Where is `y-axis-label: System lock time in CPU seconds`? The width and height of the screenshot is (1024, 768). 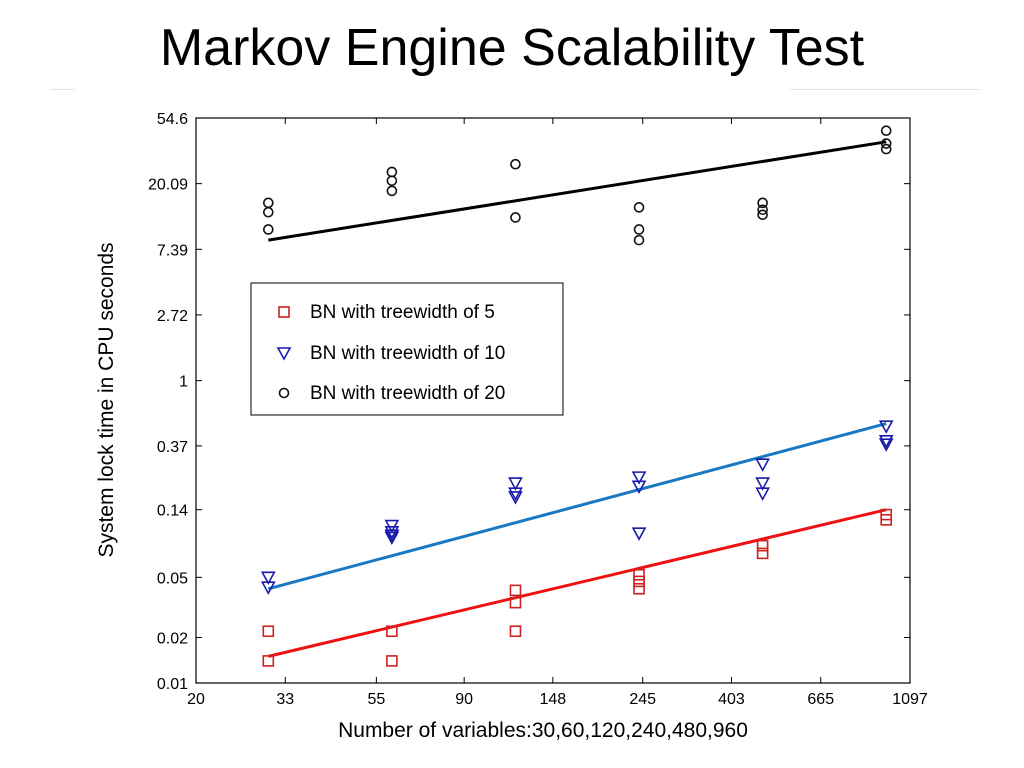
y-axis-label: System lock time in CPU seconds is located at coordinates (106, 399).